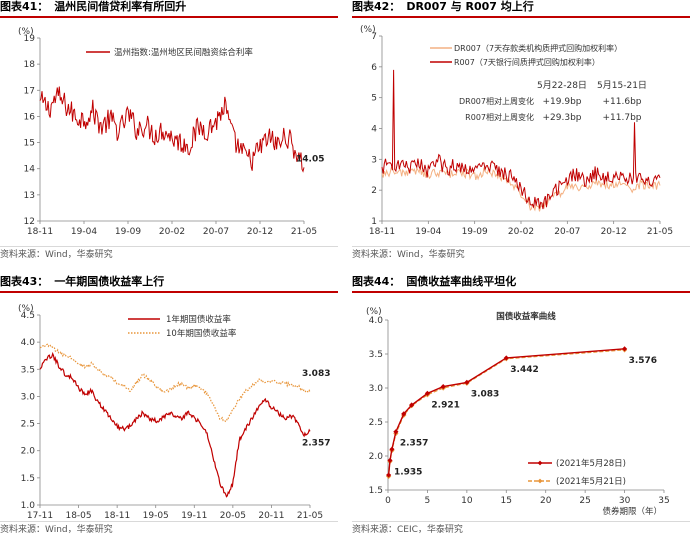  Describe the element at coordinates (506, 501) in the screenshot. I see `x-tick-label: 15` at that location.